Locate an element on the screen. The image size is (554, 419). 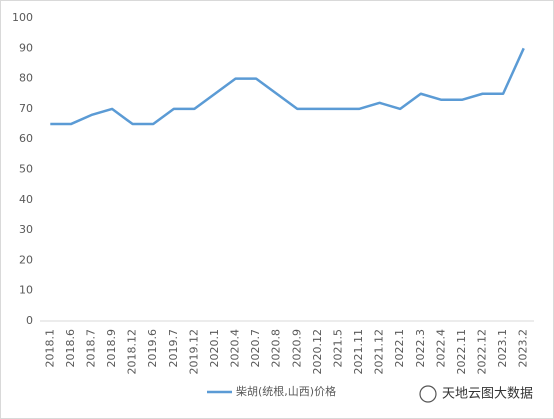
x-tick-label: 2018.6 is located at coordinates (70, 348).